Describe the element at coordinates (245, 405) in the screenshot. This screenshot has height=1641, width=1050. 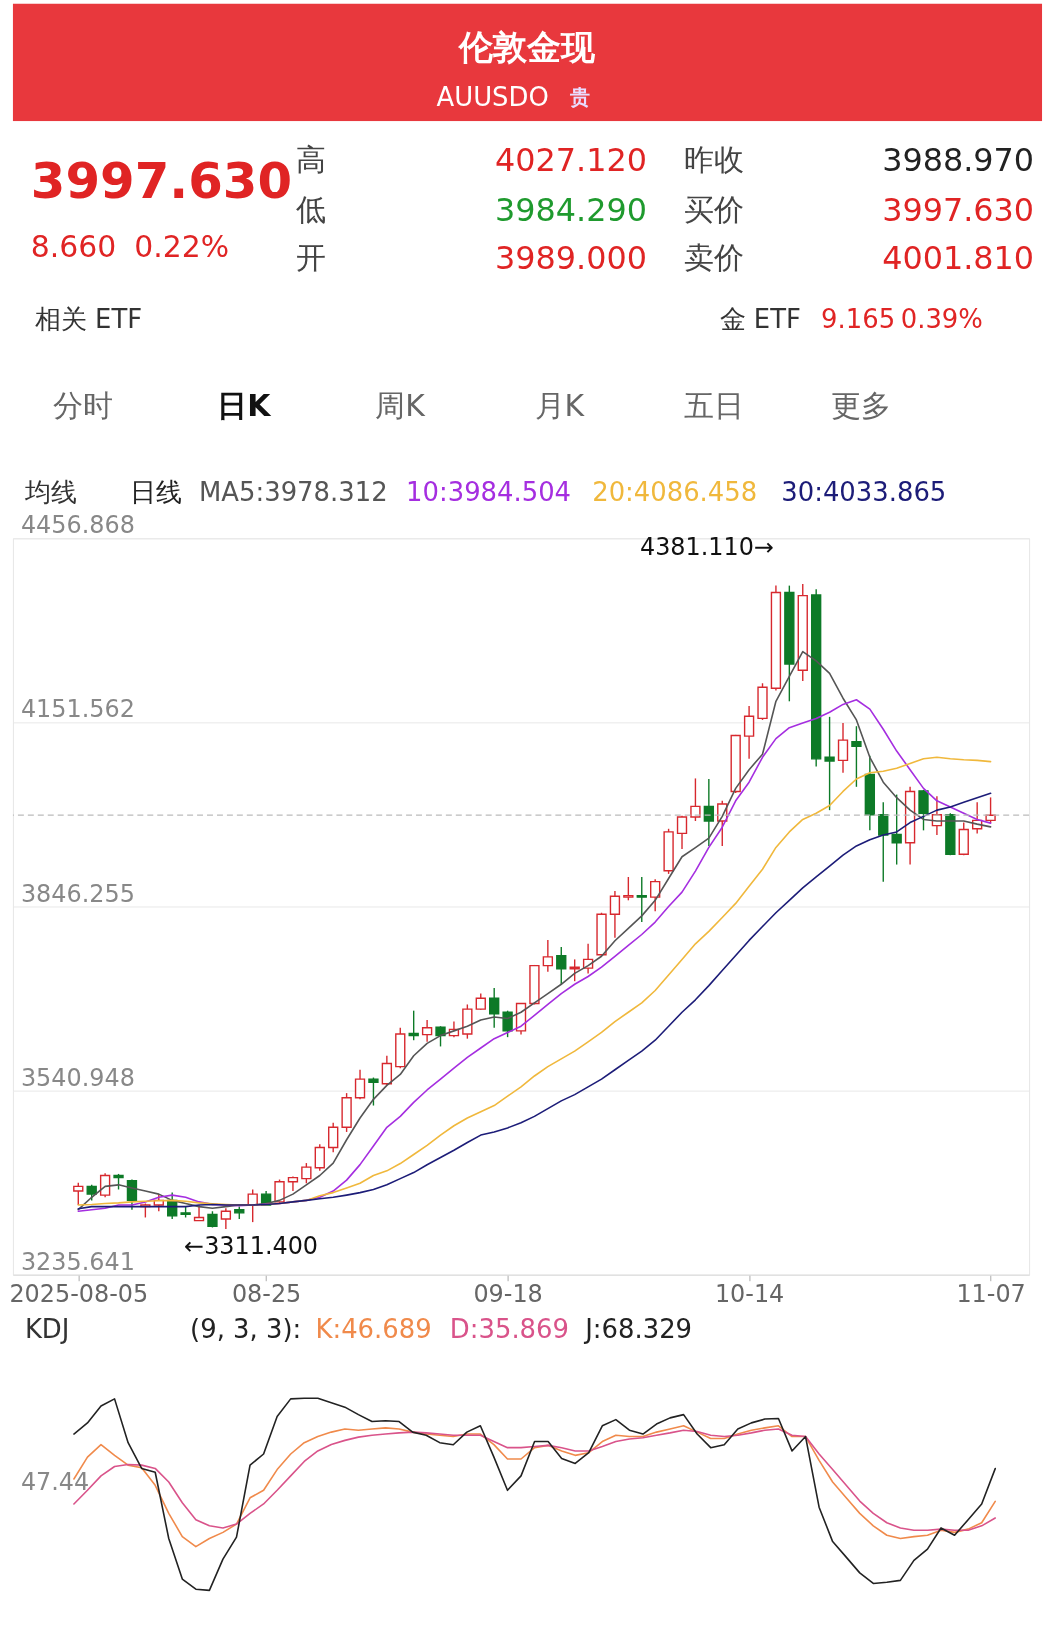
I see `text: 日K` at that location.